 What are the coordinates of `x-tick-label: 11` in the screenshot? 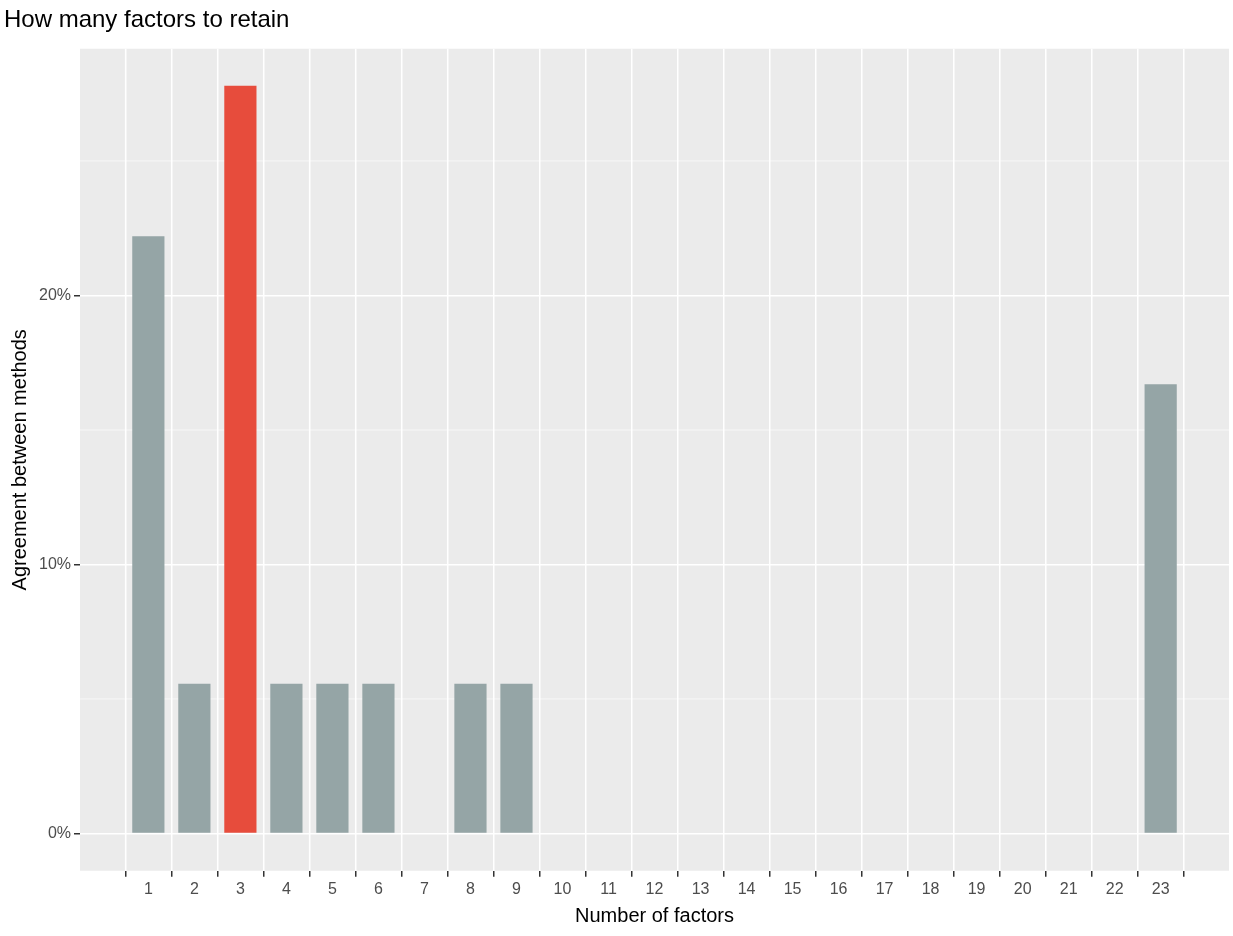 It's located at (608, 888).